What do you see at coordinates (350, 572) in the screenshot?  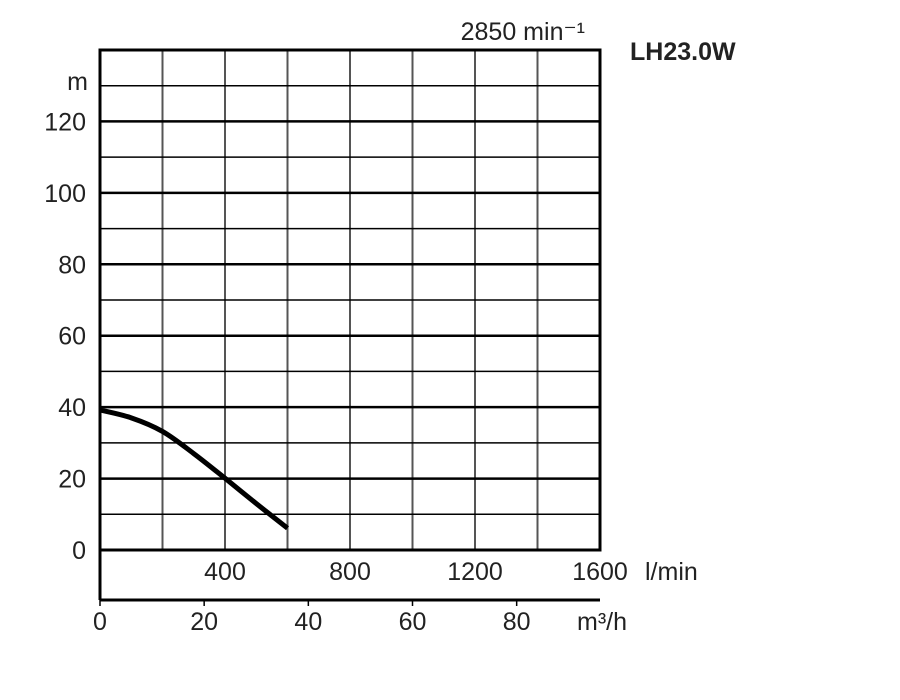 I see `x-tick-label: 800` at bounding box center [350, 572].